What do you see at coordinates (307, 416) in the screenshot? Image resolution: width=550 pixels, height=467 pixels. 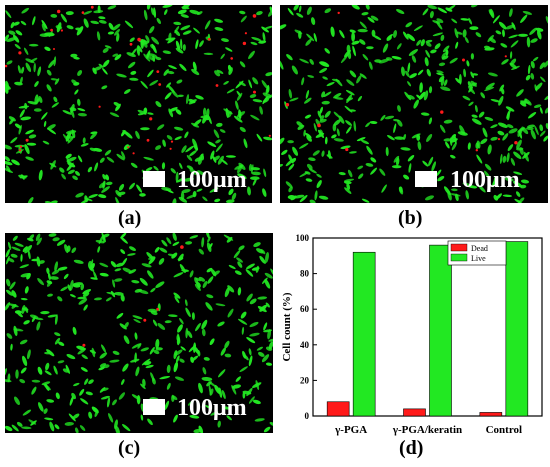 I see `y-tick-label: 0` at bounding box center [307, 416].